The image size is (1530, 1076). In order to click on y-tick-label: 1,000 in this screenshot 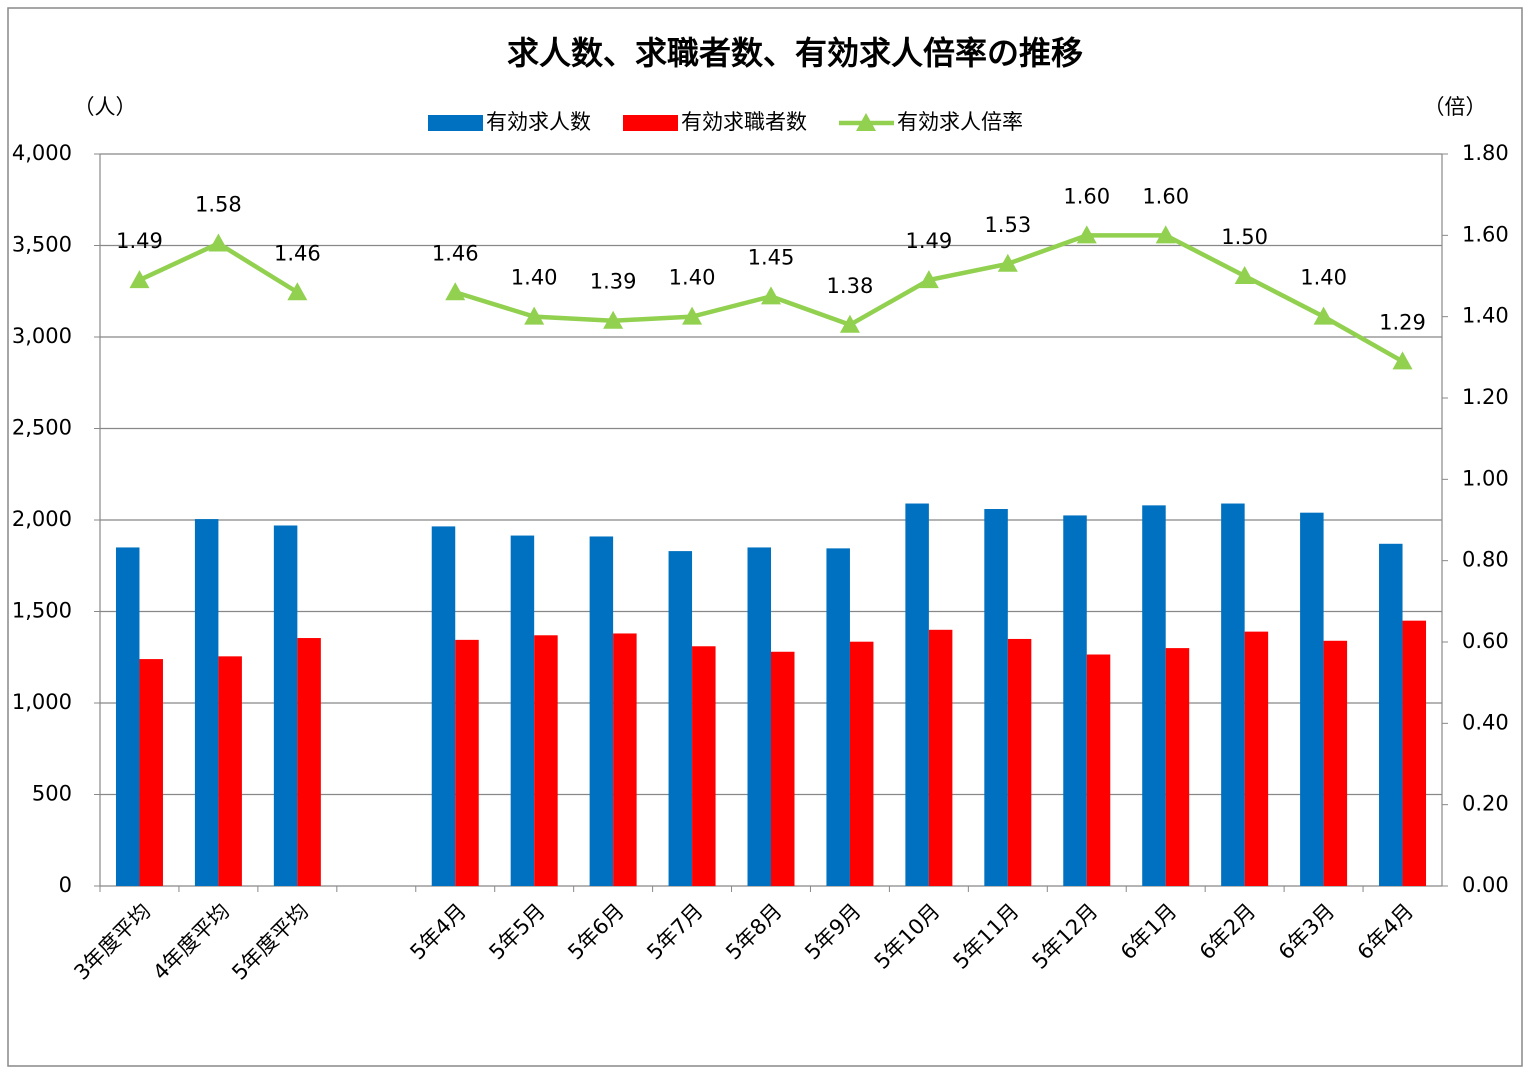, I will do `click(42, 702)`.